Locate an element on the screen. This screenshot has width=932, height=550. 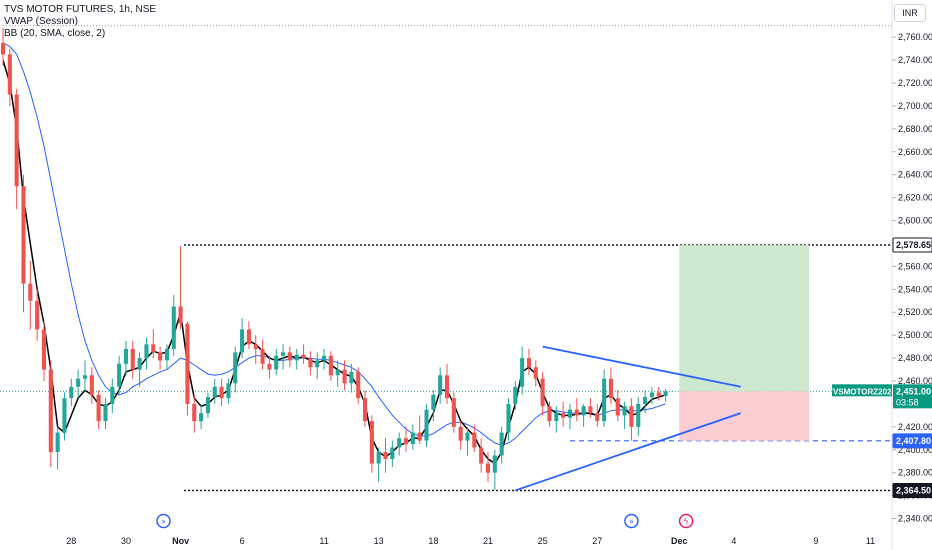
triangle-trendline is located at coordinates (628, 452).